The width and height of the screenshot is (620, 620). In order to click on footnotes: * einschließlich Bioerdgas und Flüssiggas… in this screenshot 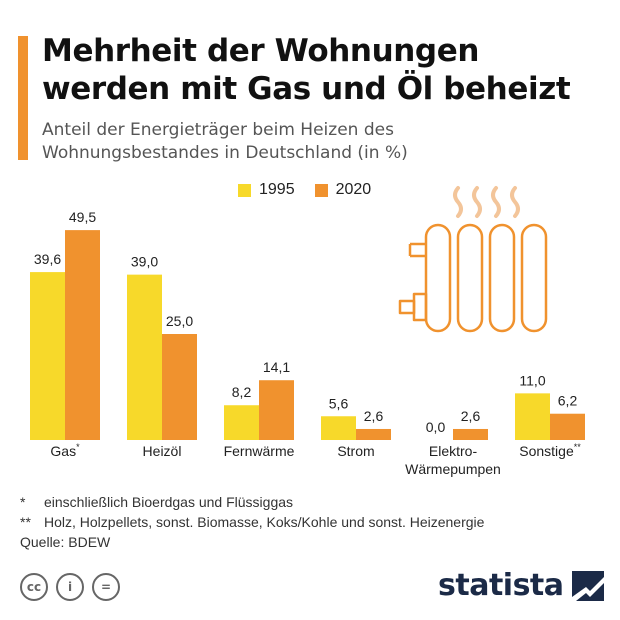, I will do `click(252, 522)`.